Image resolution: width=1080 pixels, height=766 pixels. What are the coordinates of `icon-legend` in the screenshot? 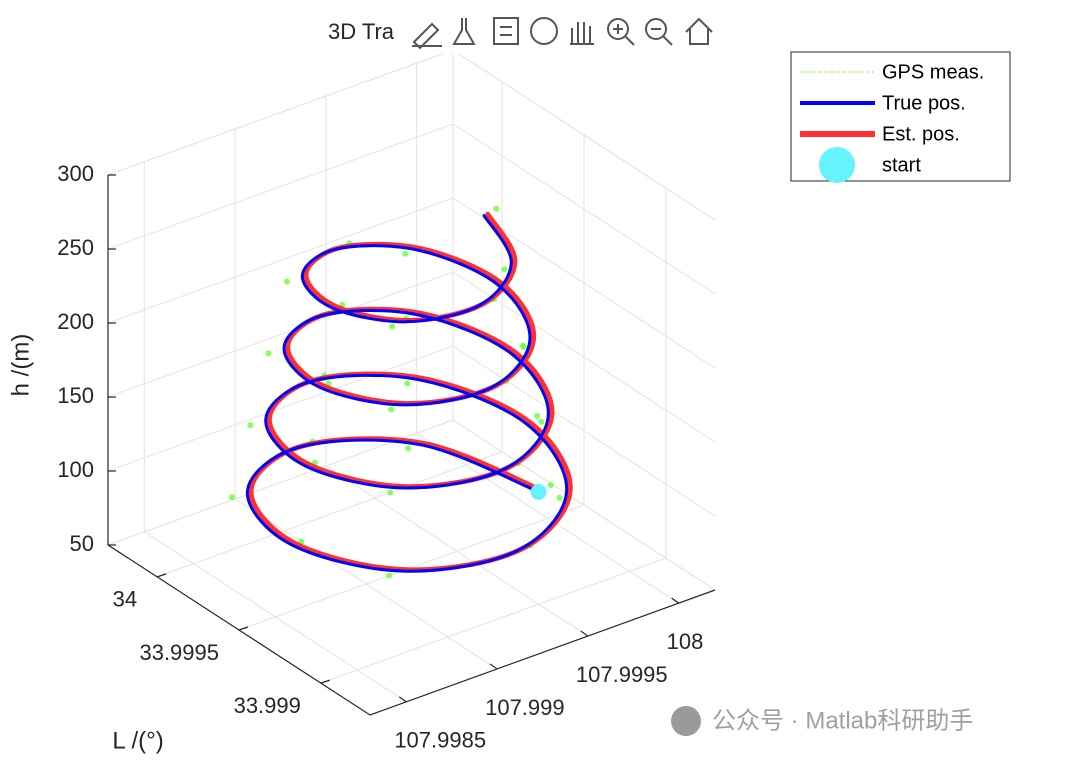 It's located at (506, 31).